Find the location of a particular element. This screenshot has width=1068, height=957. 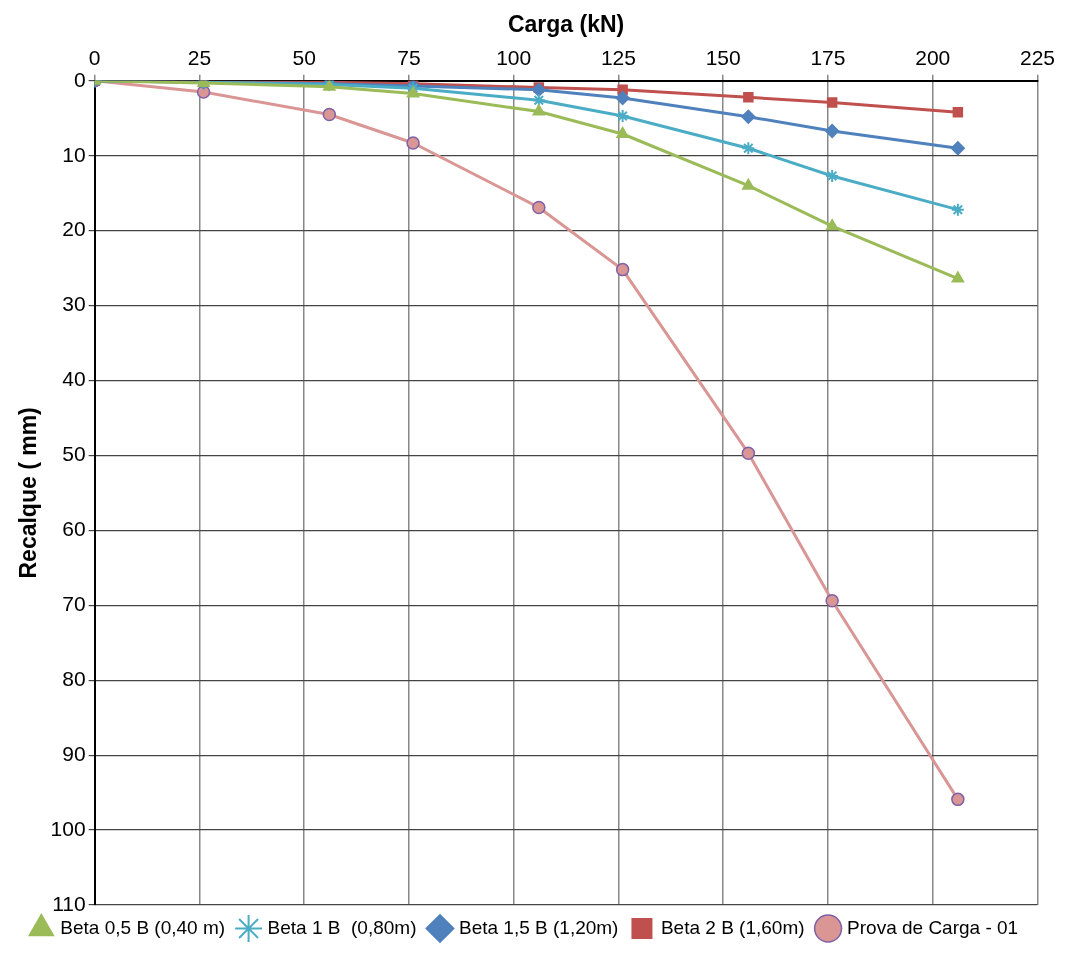

y-tick-label: 80 is located at coordinates (74, 679).